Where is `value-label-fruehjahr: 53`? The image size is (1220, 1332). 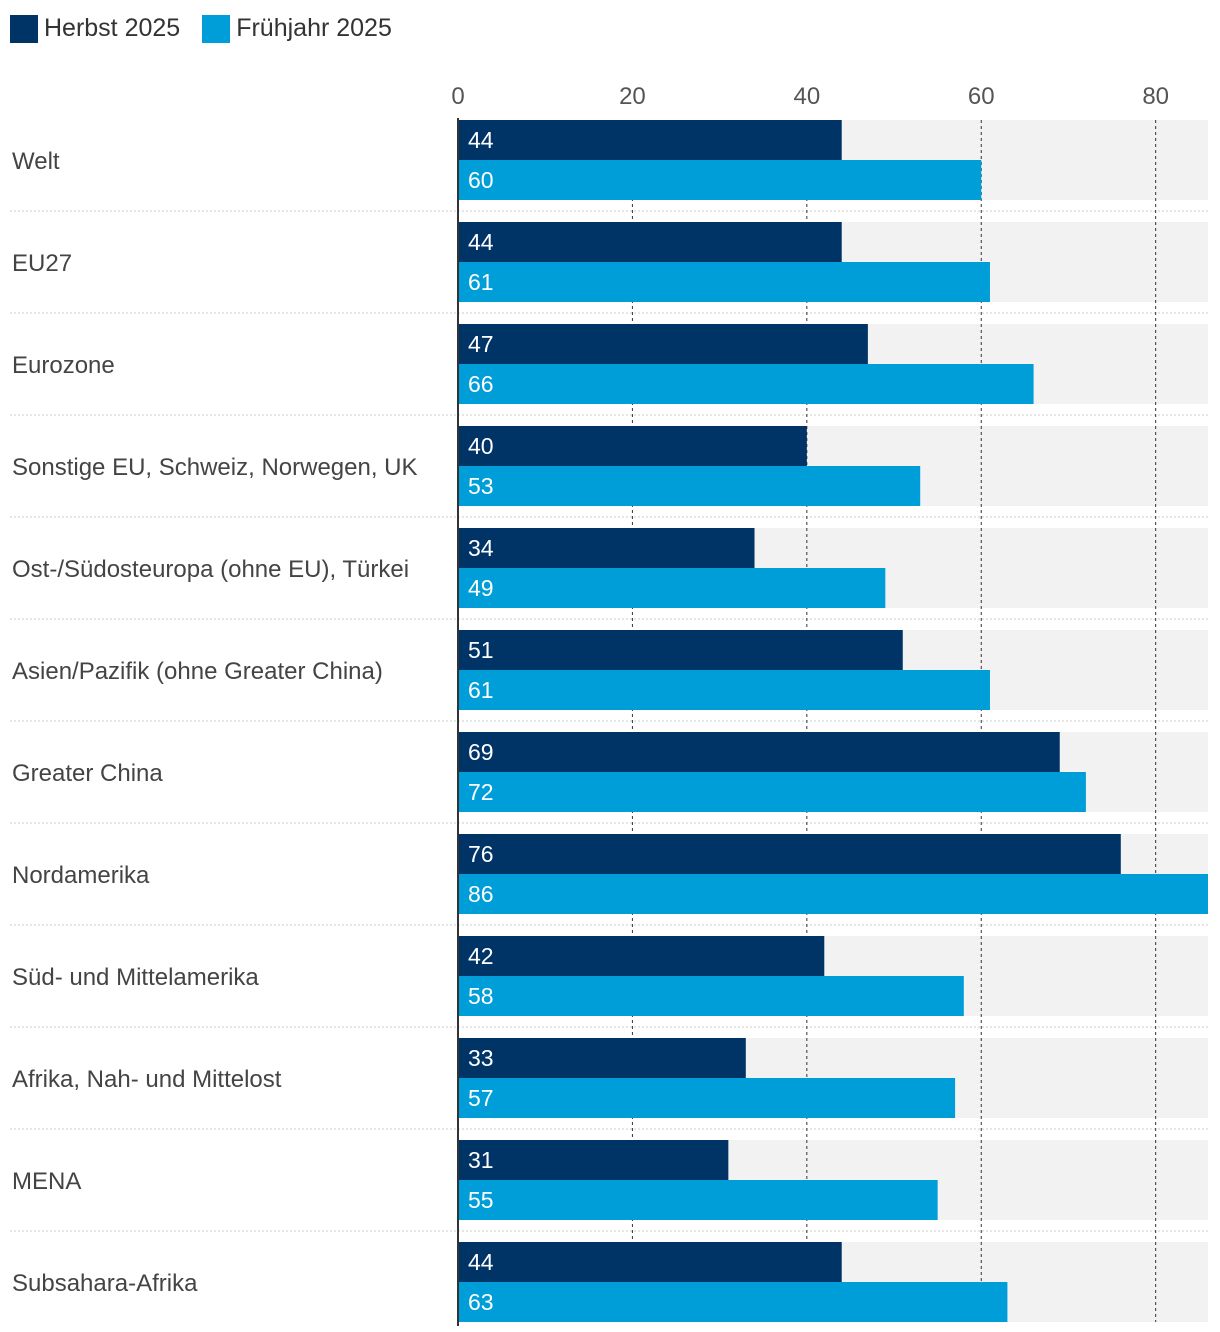 value-label-fruehjahr: 53 is located at coordinates (481, 486).